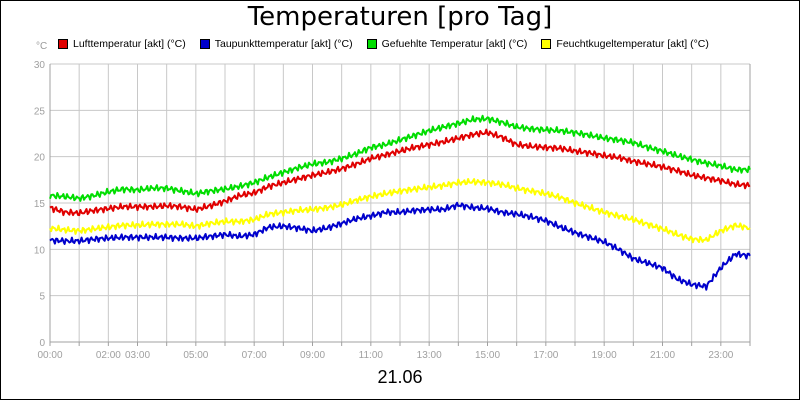  Describe the element at coordinates (40, 65) in the screenshot. I see `y-tick-label-6: 30` at that location.